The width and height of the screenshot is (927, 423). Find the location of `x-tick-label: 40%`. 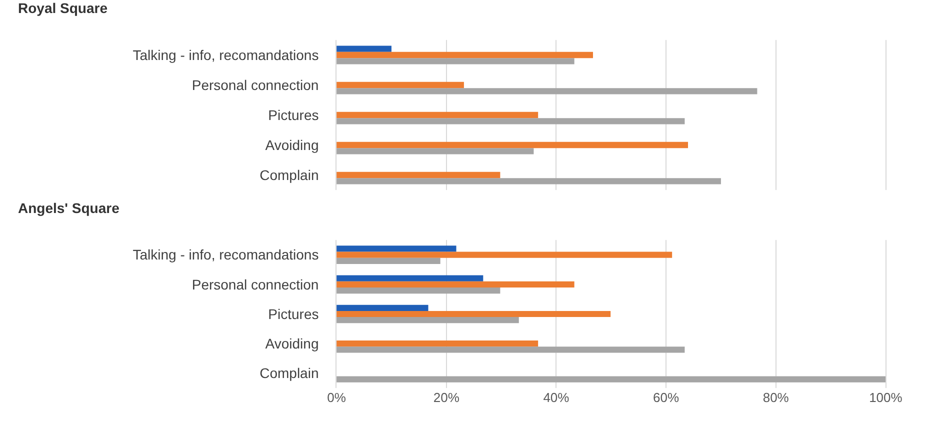

x-tick-label: 40% is located at coordinates (556, 397).